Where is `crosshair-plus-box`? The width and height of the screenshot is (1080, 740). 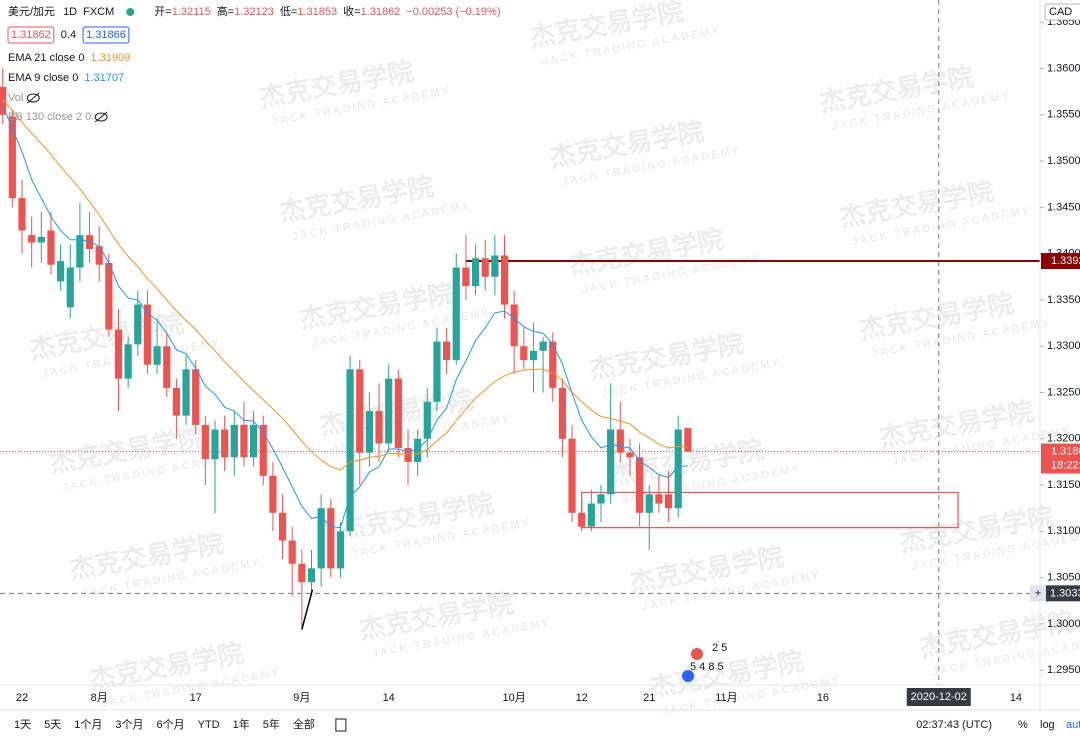
crosshair-plus-box is located at coordinates (1038, 593).